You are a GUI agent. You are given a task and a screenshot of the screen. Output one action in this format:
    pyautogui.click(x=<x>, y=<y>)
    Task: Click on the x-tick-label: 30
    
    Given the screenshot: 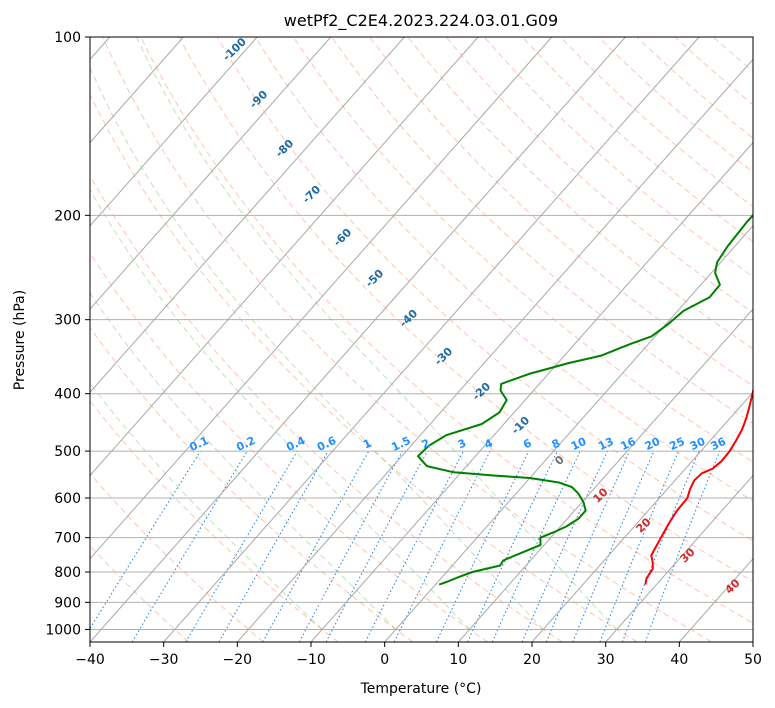 What is the action you would take?
    pyautogui.click(x=606, y=660)
    